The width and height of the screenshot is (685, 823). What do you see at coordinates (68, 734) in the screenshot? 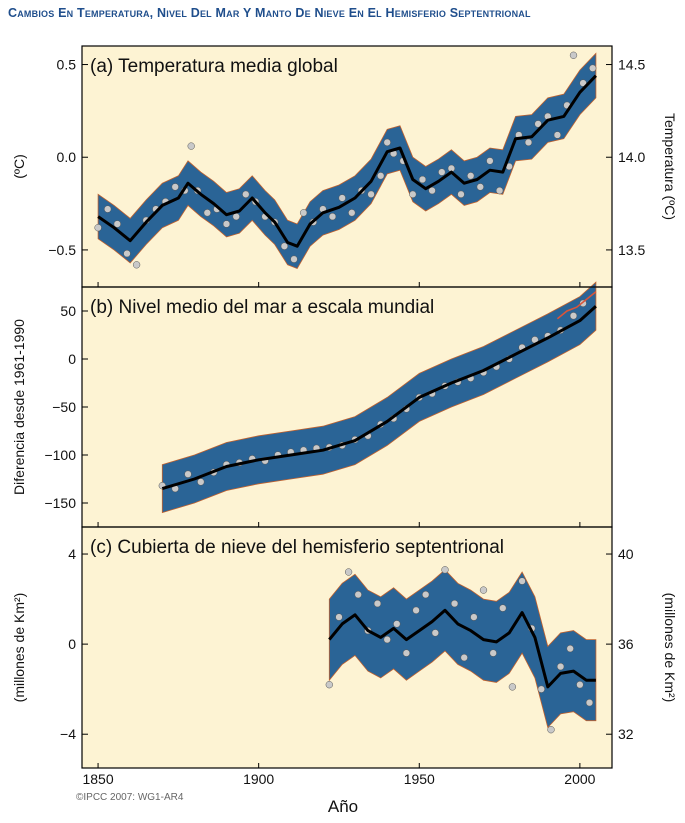
I see `y-tick-label: −4` at bounding box center [68, 734].